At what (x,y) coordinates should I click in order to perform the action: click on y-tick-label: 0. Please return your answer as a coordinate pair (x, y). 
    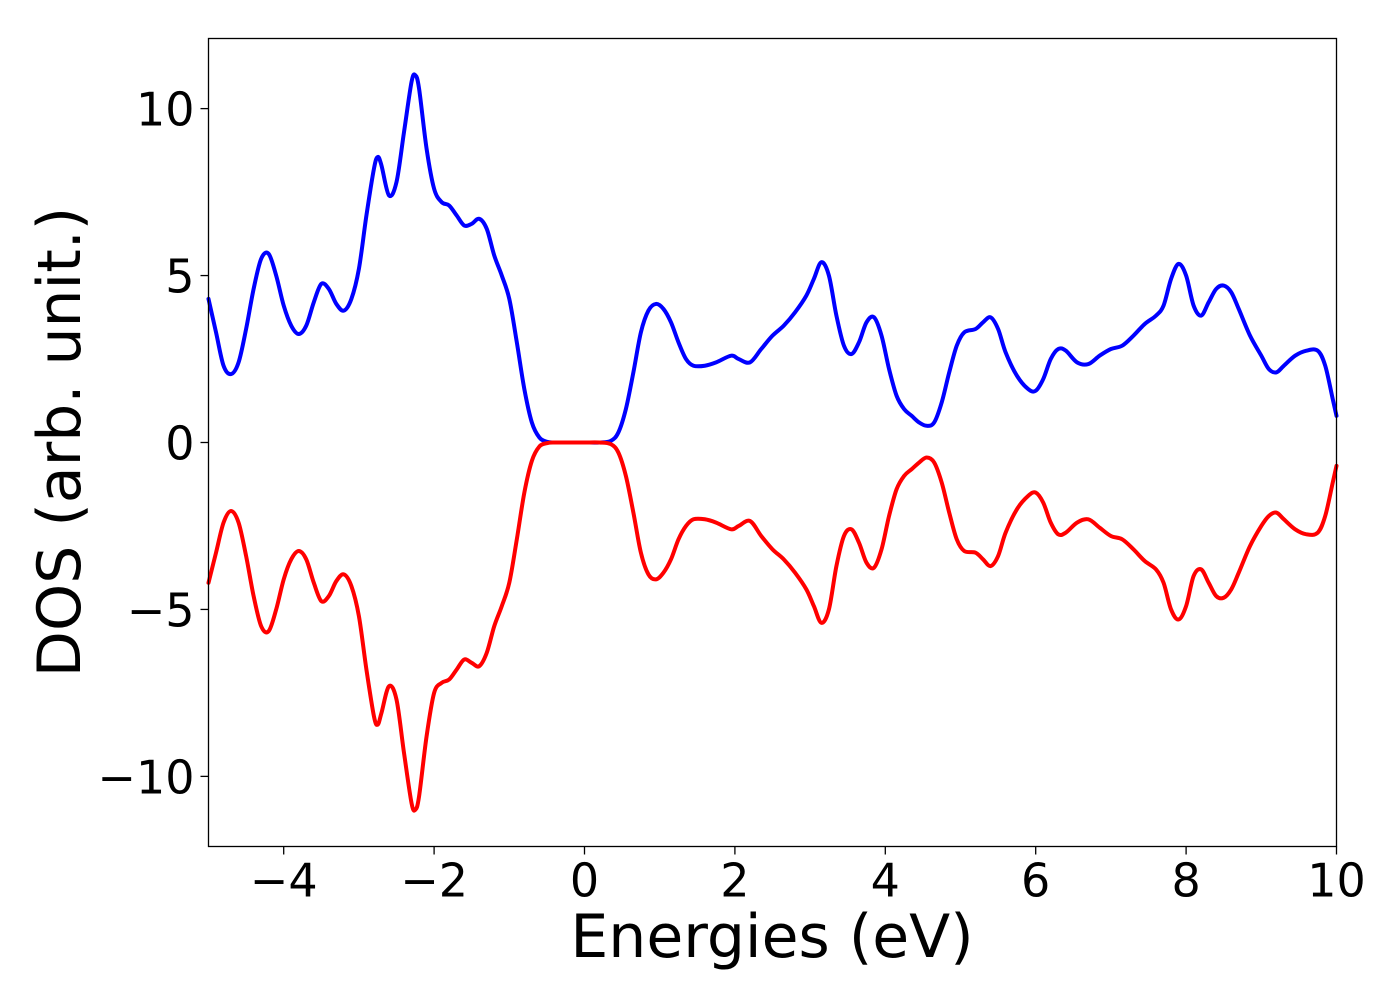
    Looking at the image, I should click on (179, 444).